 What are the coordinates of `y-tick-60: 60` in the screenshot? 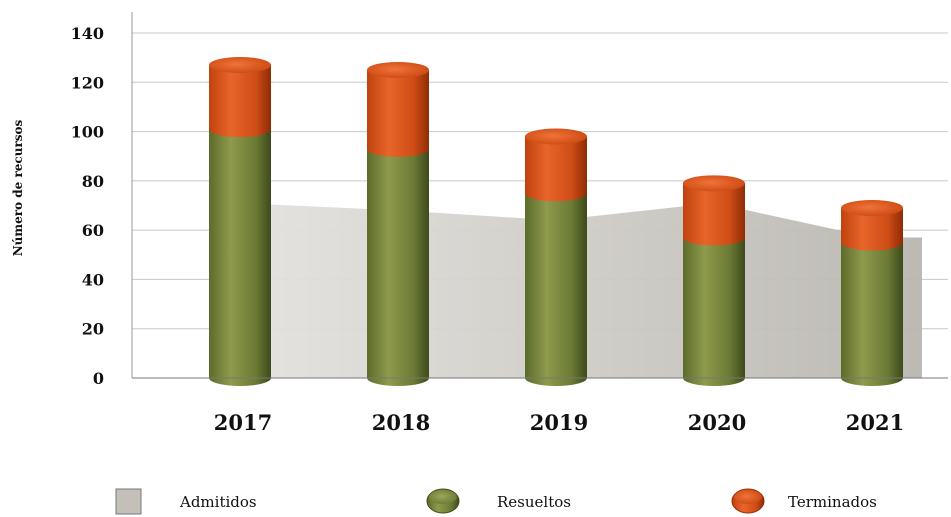 It's located at (93, 230).